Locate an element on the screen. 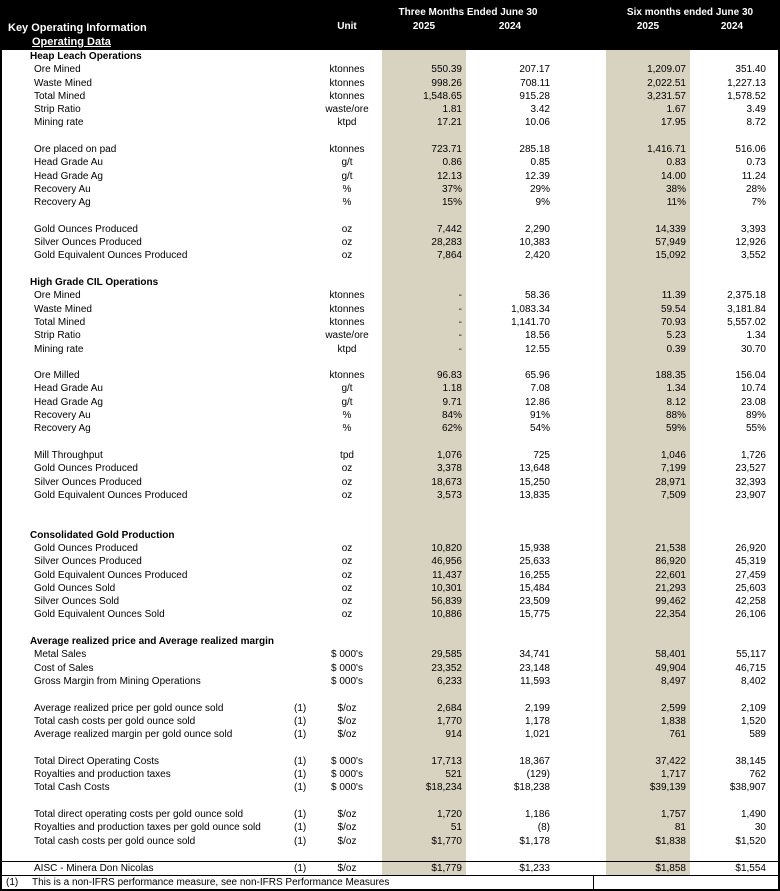  cell-6m-2024: 26,920 is located at coordinates (750, 548).